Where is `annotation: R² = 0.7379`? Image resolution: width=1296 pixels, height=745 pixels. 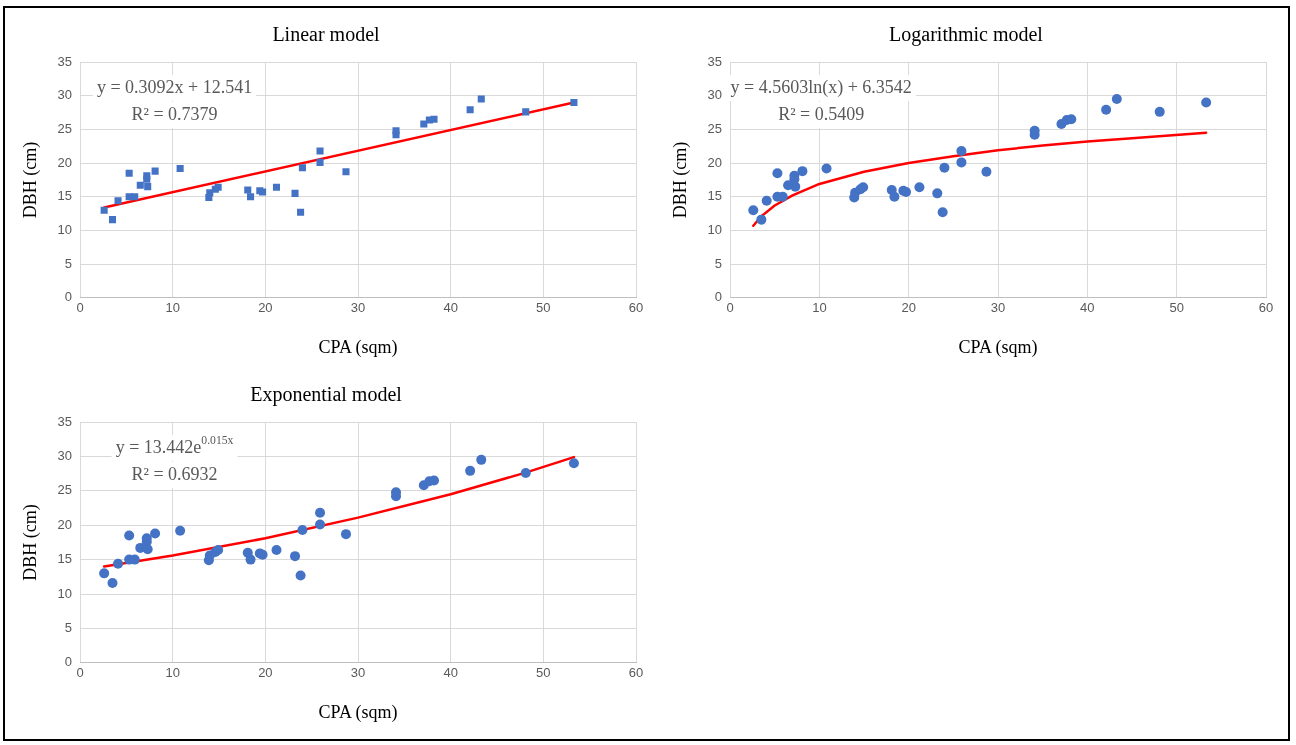 annotation: R² = 0.7379 is located at coordinates (174, 113).